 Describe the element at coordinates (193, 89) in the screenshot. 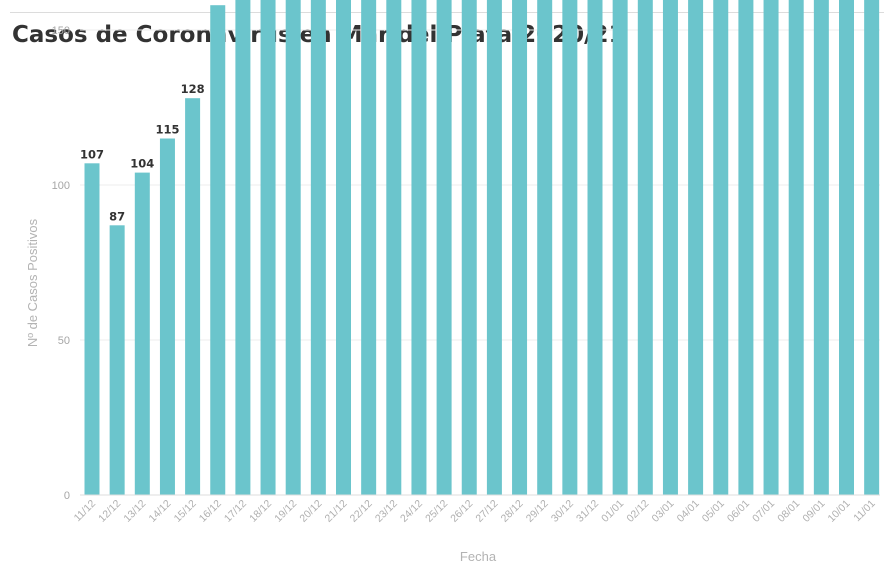

I see `data-label: 128` at that location.